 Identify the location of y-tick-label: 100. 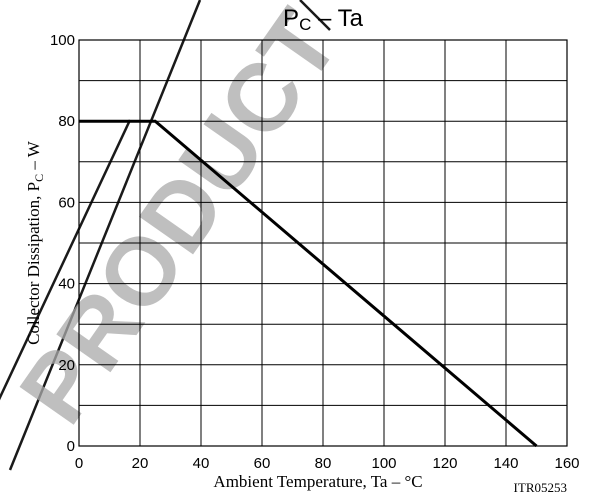
(62, 40).